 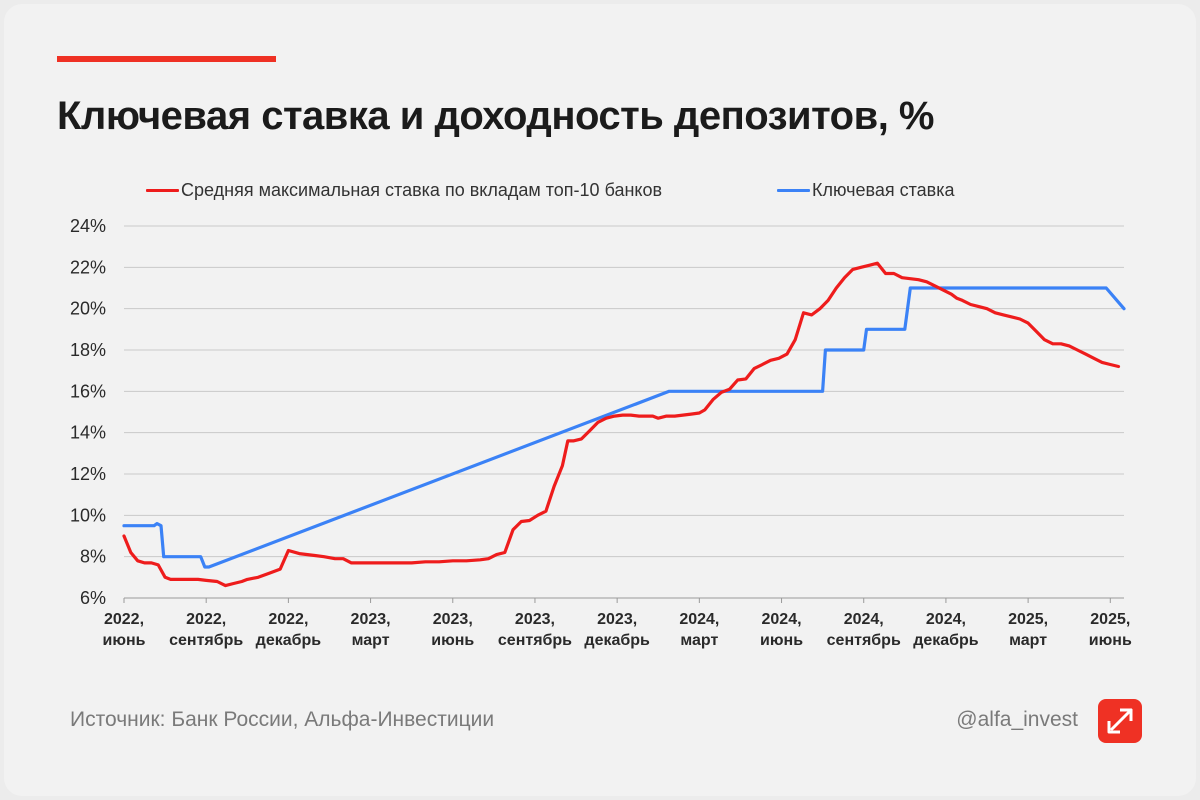 I want to click on accent-bar, so click(x=166, y=59).